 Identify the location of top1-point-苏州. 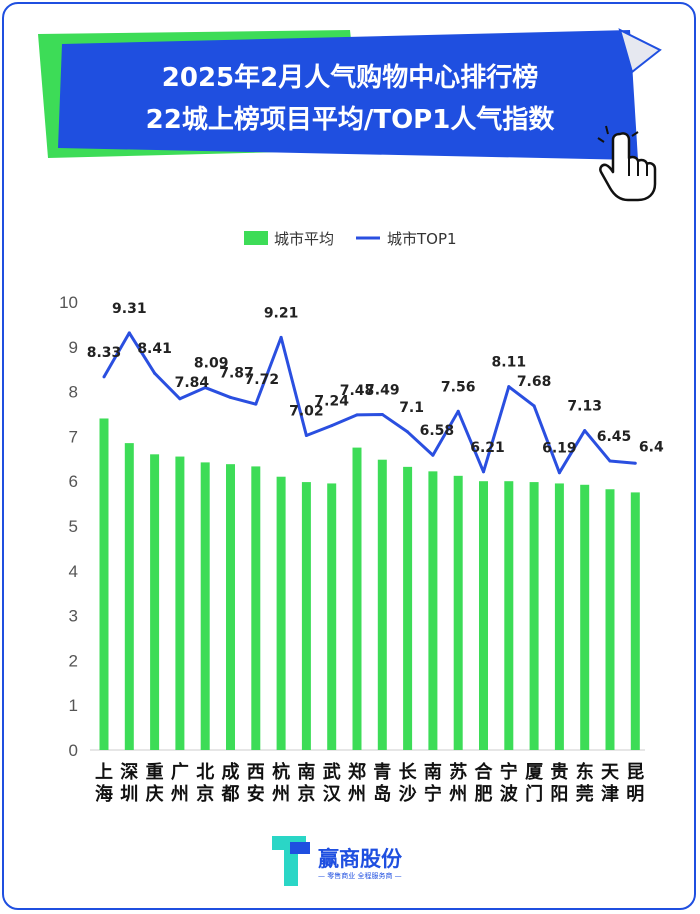
(458, 411).